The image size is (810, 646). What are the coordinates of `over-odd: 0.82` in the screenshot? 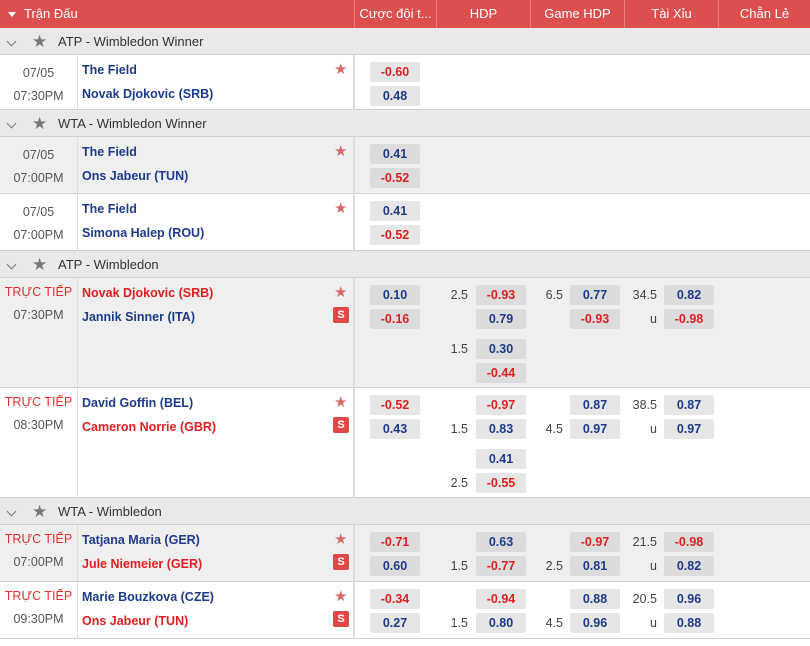 It's located at (689, 295).